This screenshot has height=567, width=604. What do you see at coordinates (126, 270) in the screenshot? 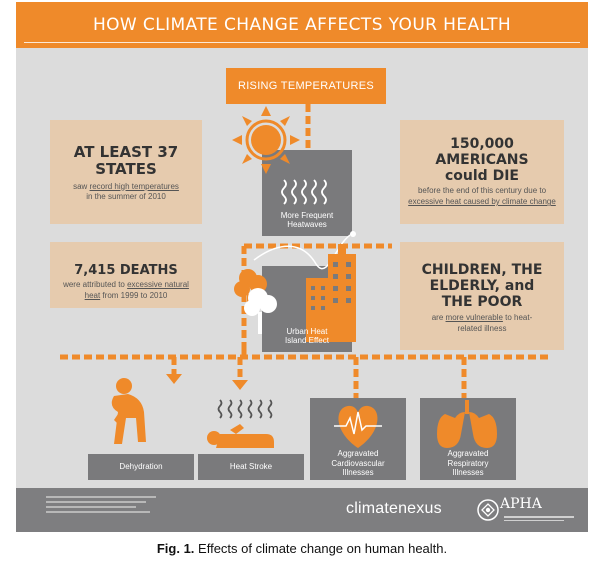
I see `stat-deaths-headline: 7,415 DEATHS` at bounding box center [126, 270].